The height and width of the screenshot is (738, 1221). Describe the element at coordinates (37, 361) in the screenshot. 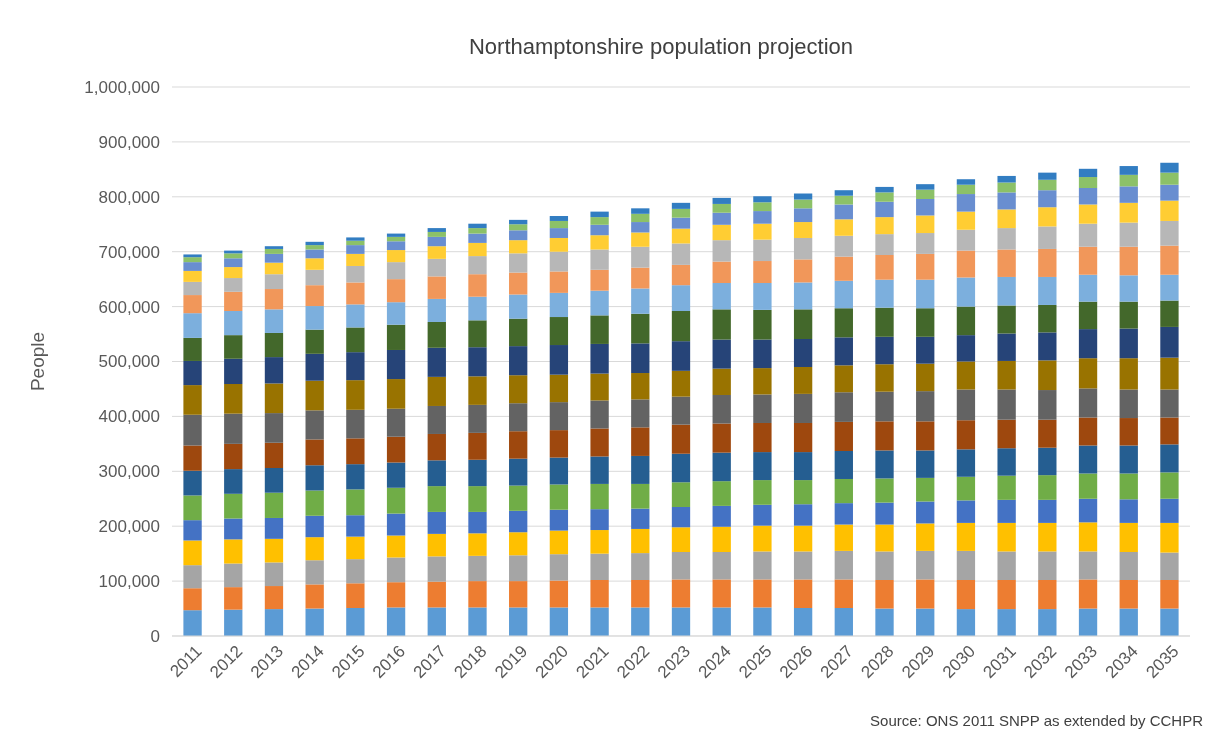

I see `y-axis-title: People` at that location.